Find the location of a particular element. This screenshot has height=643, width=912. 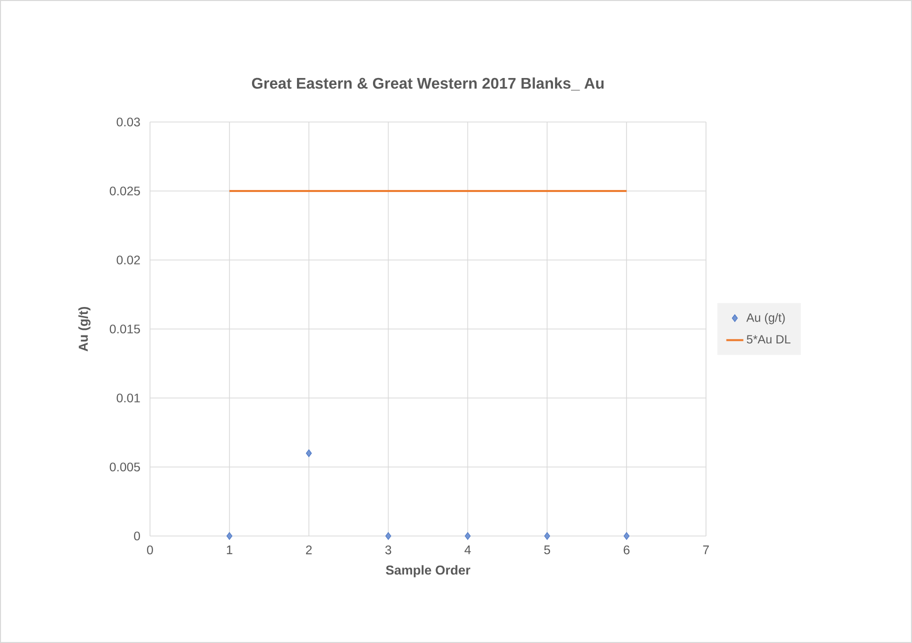

x-tick-label: 2 is located at coordinates (309, 550).